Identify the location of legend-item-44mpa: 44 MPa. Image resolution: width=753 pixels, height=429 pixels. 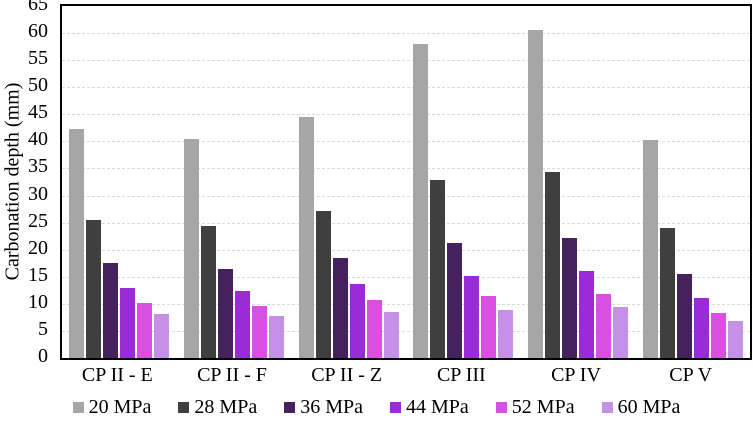
(429, 407).